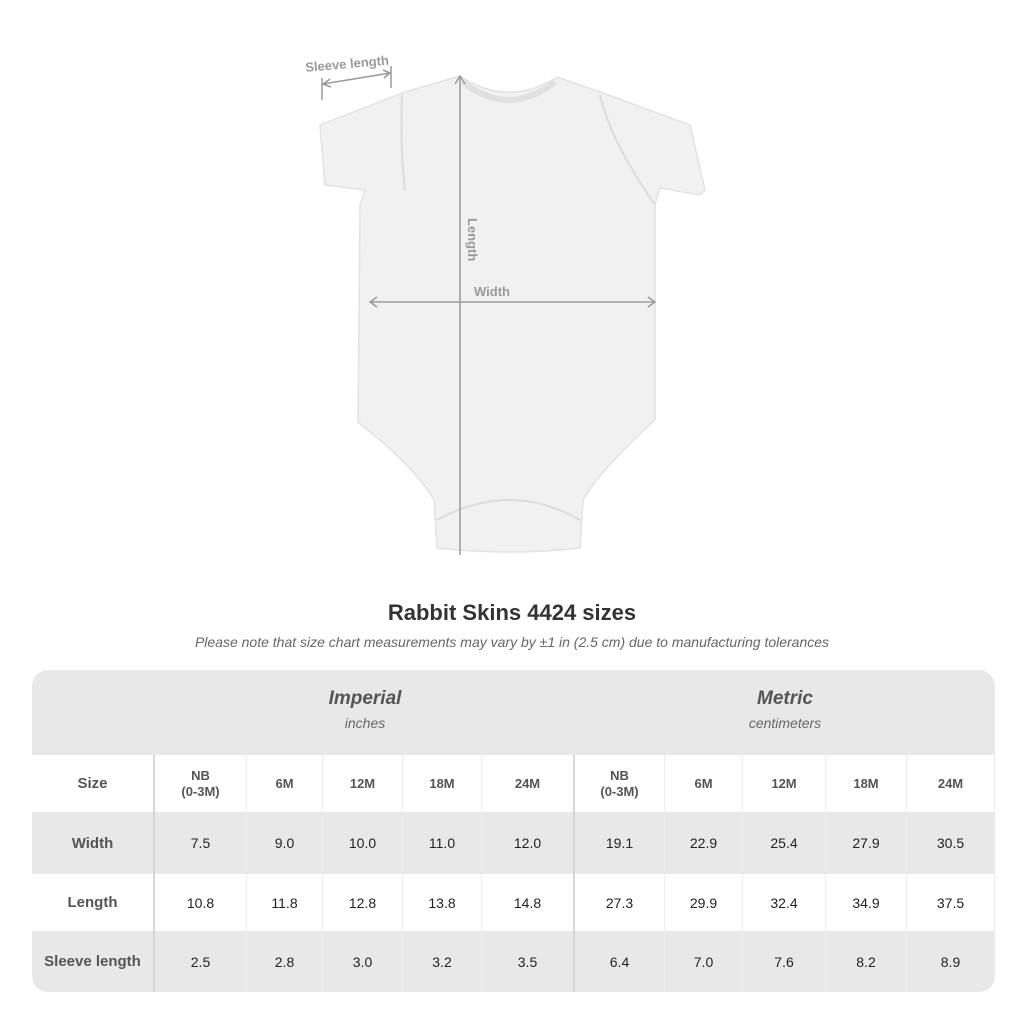 The width and height of the screenshot is (1024, 1024). What do you see at coordinates (285, 843) in the screenshot?
I see `imperial-value-cell: 9.0` at bounding box center [285, 843].